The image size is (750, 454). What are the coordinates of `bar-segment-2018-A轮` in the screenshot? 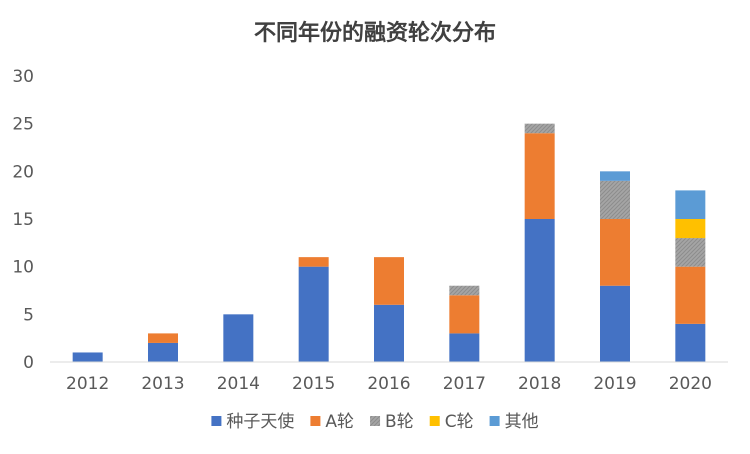 It's located at (539, 176).